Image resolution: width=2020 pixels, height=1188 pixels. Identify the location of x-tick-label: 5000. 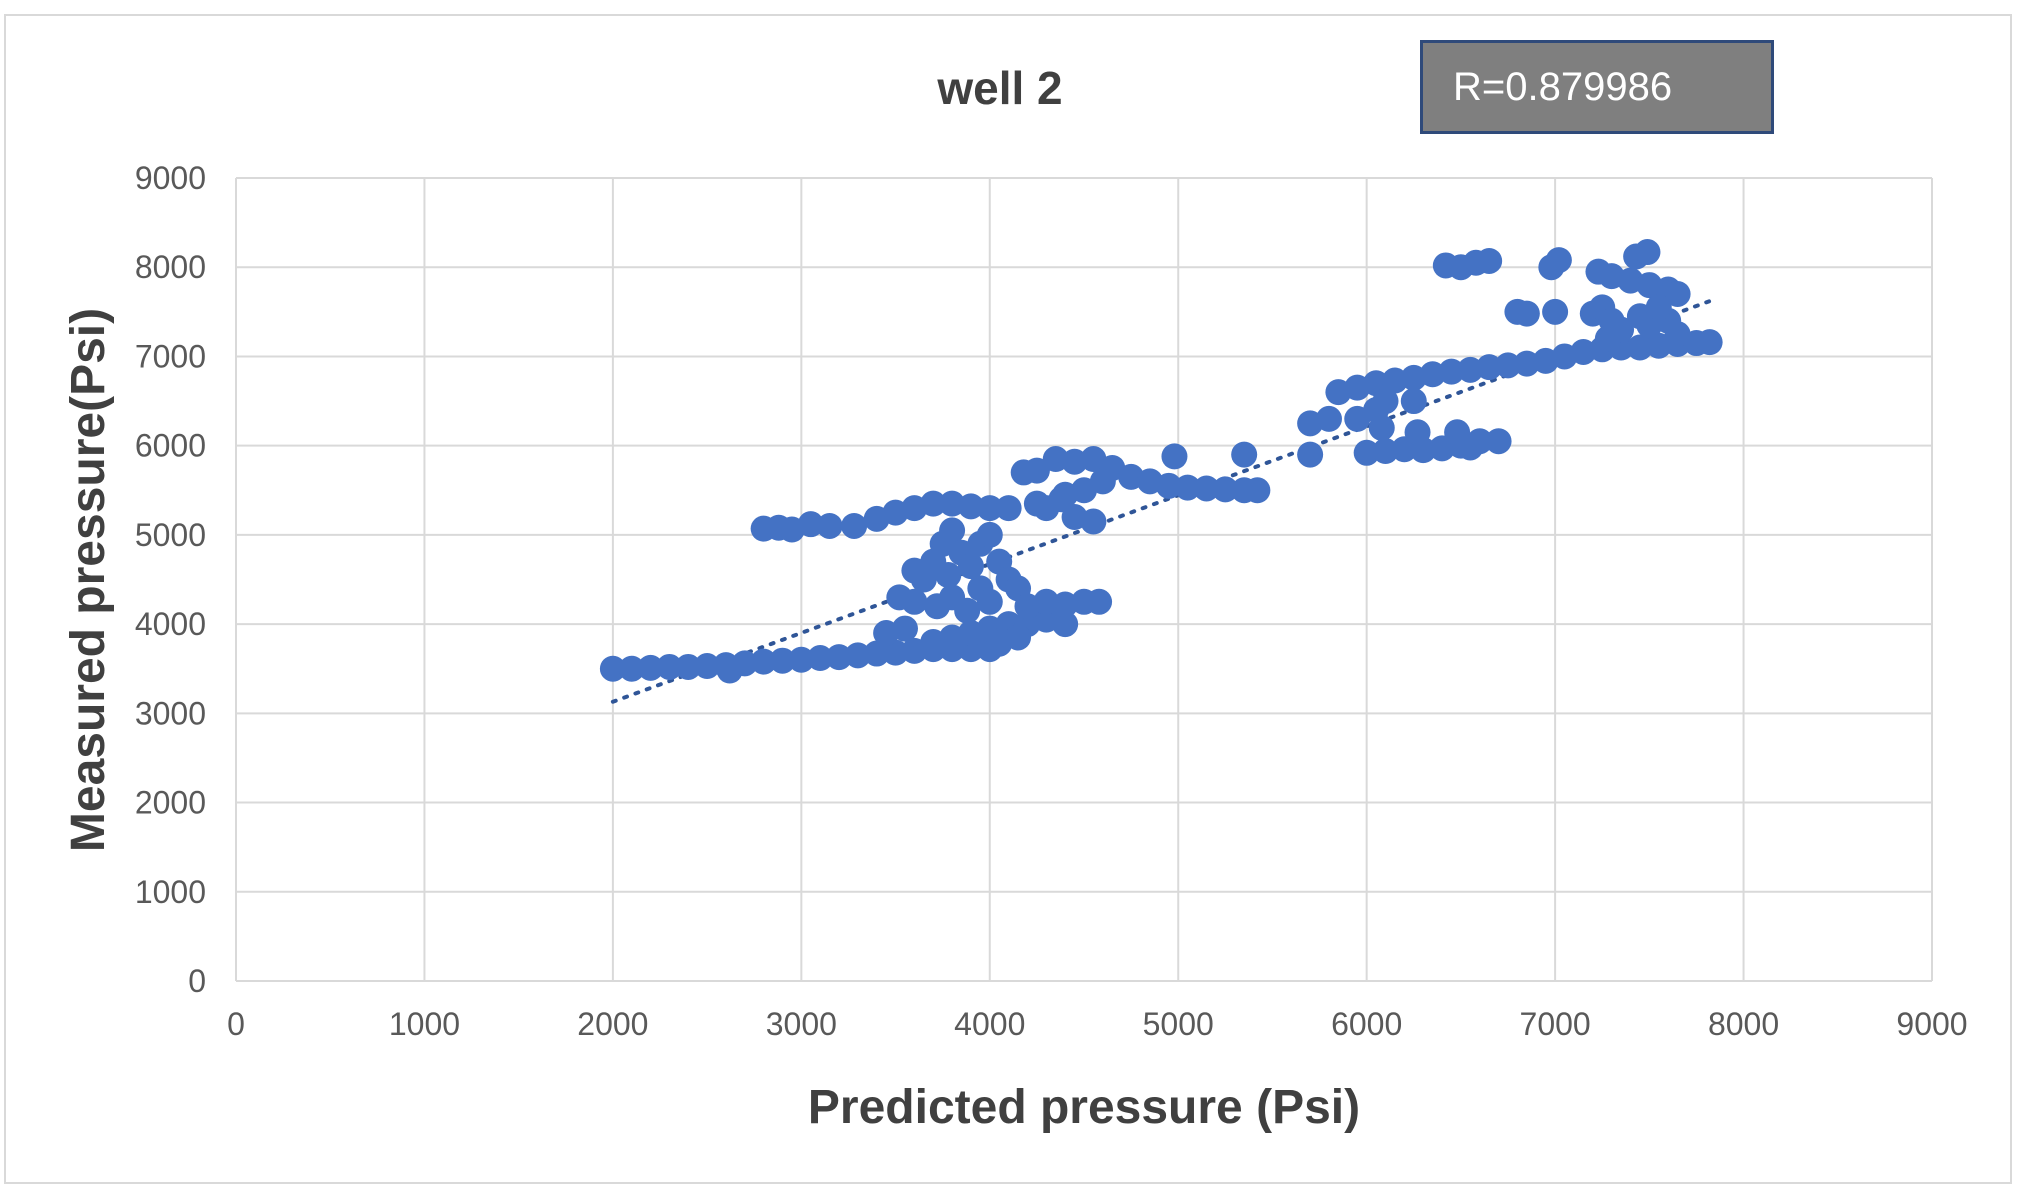
(1178, 1024).